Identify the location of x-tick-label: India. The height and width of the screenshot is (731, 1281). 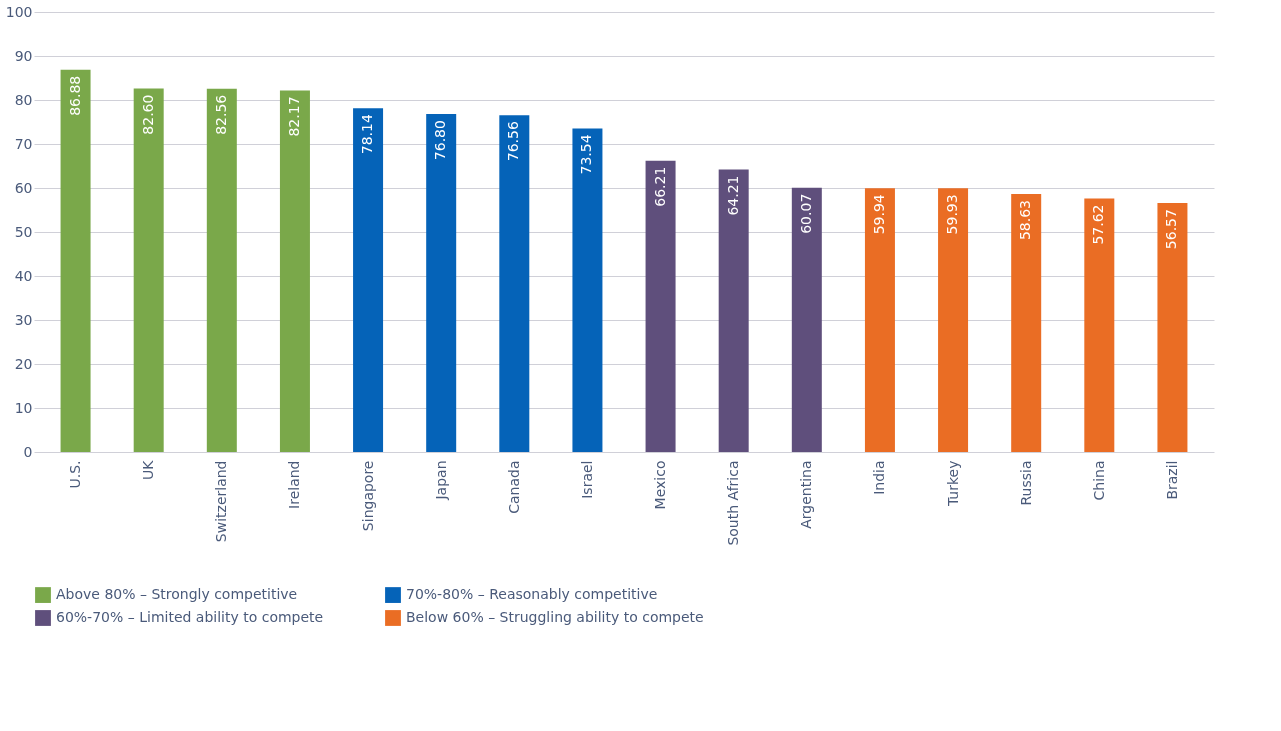
(879, 477).